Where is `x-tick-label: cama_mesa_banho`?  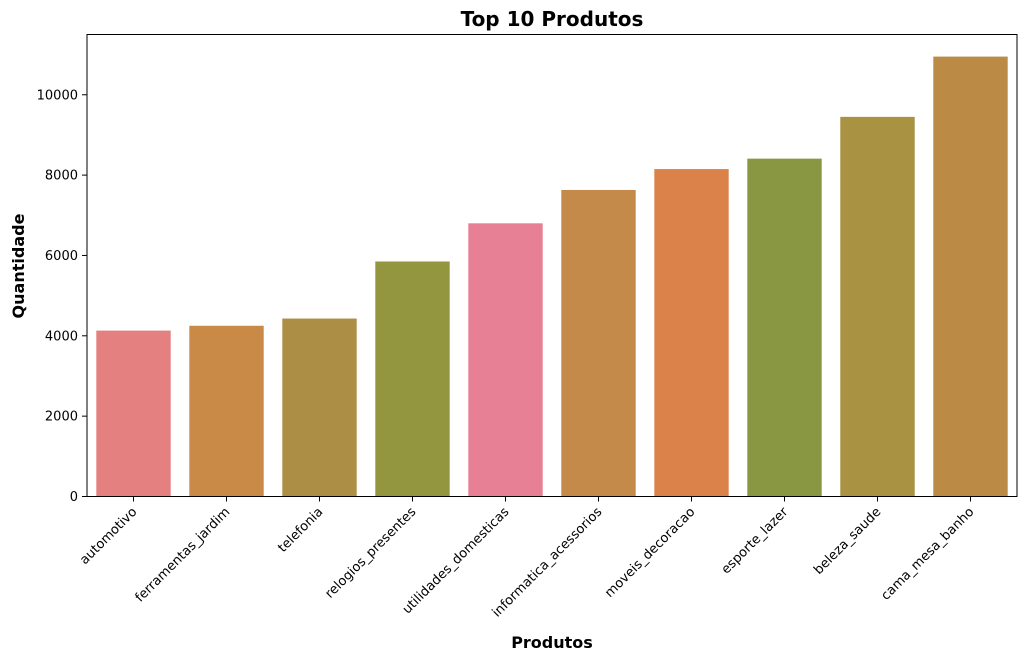 x-tick-label: cama_mesa_banho is located at coordinates (927, 554).